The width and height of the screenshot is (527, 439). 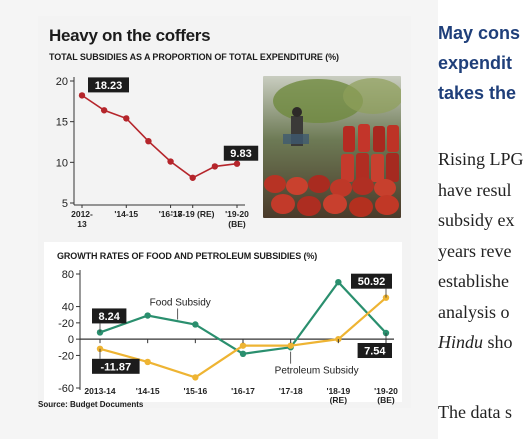 I want to click on body-line: analysis o, so click(x=474, y=311).